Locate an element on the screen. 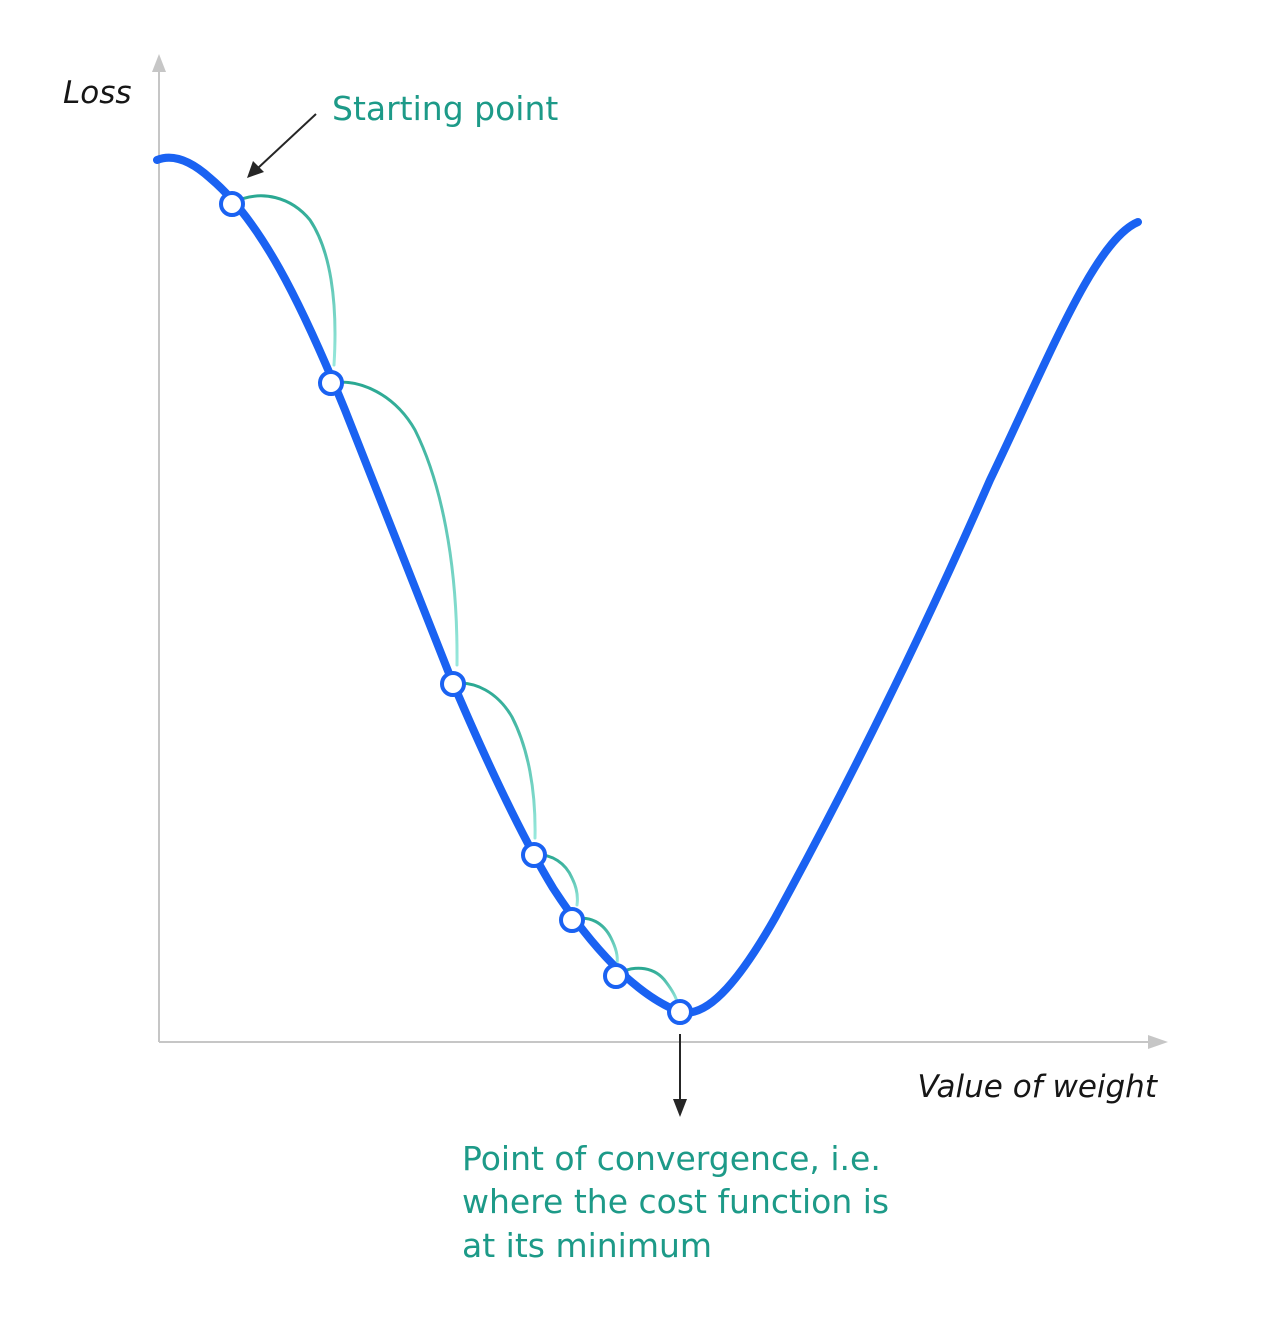  x-axis-title: Value of weight is located at coordinates (1038, 1087).